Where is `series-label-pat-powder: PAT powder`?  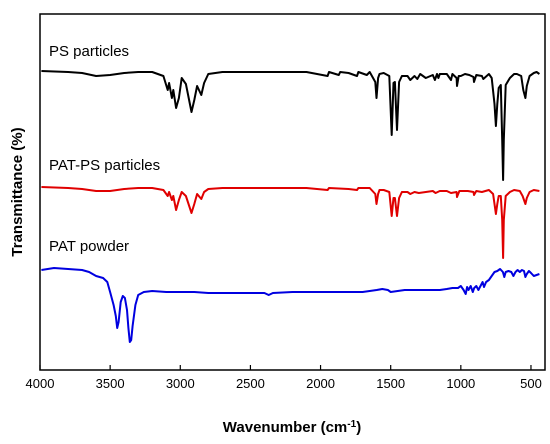 series-label-pat-powder: PAT powder is located at coordinates (89, 246).